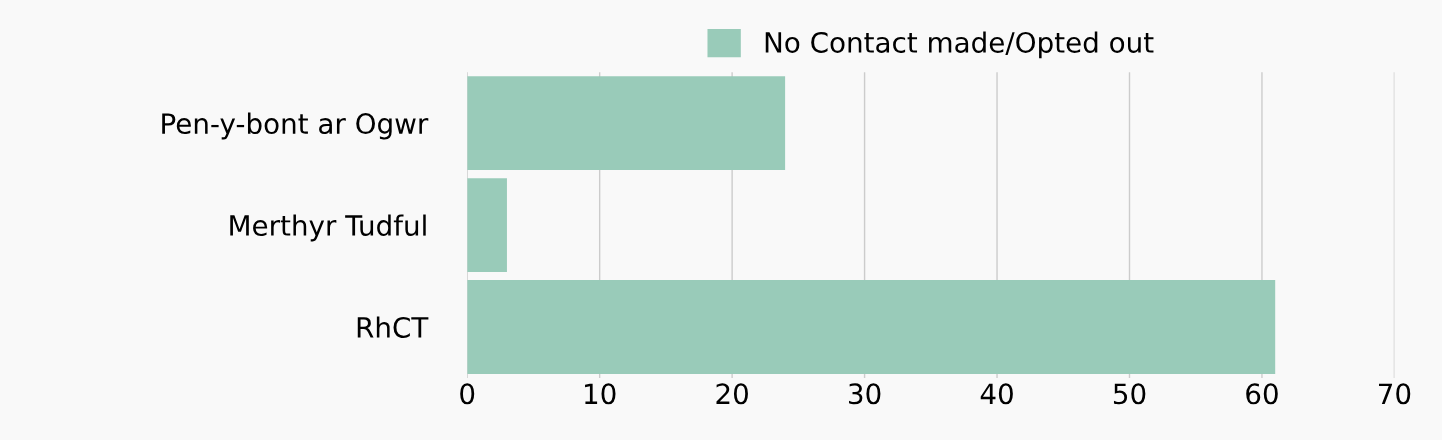 The width and height of the screenshot is (1442, 440). I want to click on x-tick-label: 20, so click(732, 394).